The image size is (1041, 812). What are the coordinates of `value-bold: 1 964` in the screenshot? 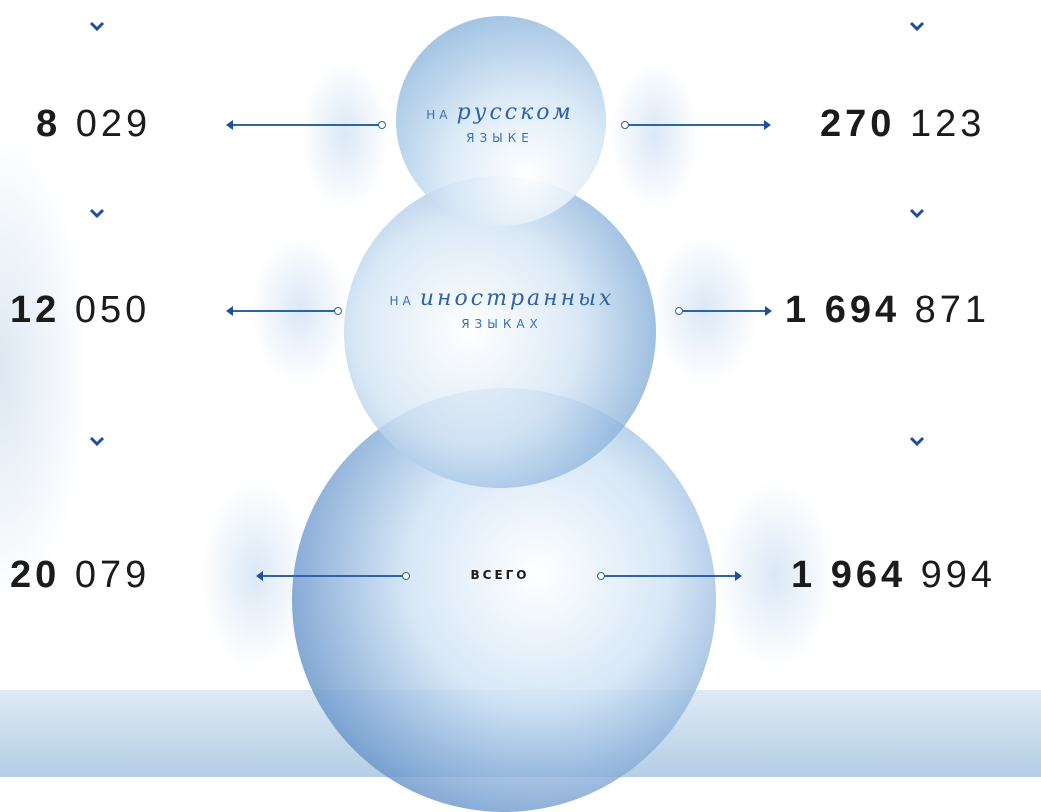 It's located at (849, 575).